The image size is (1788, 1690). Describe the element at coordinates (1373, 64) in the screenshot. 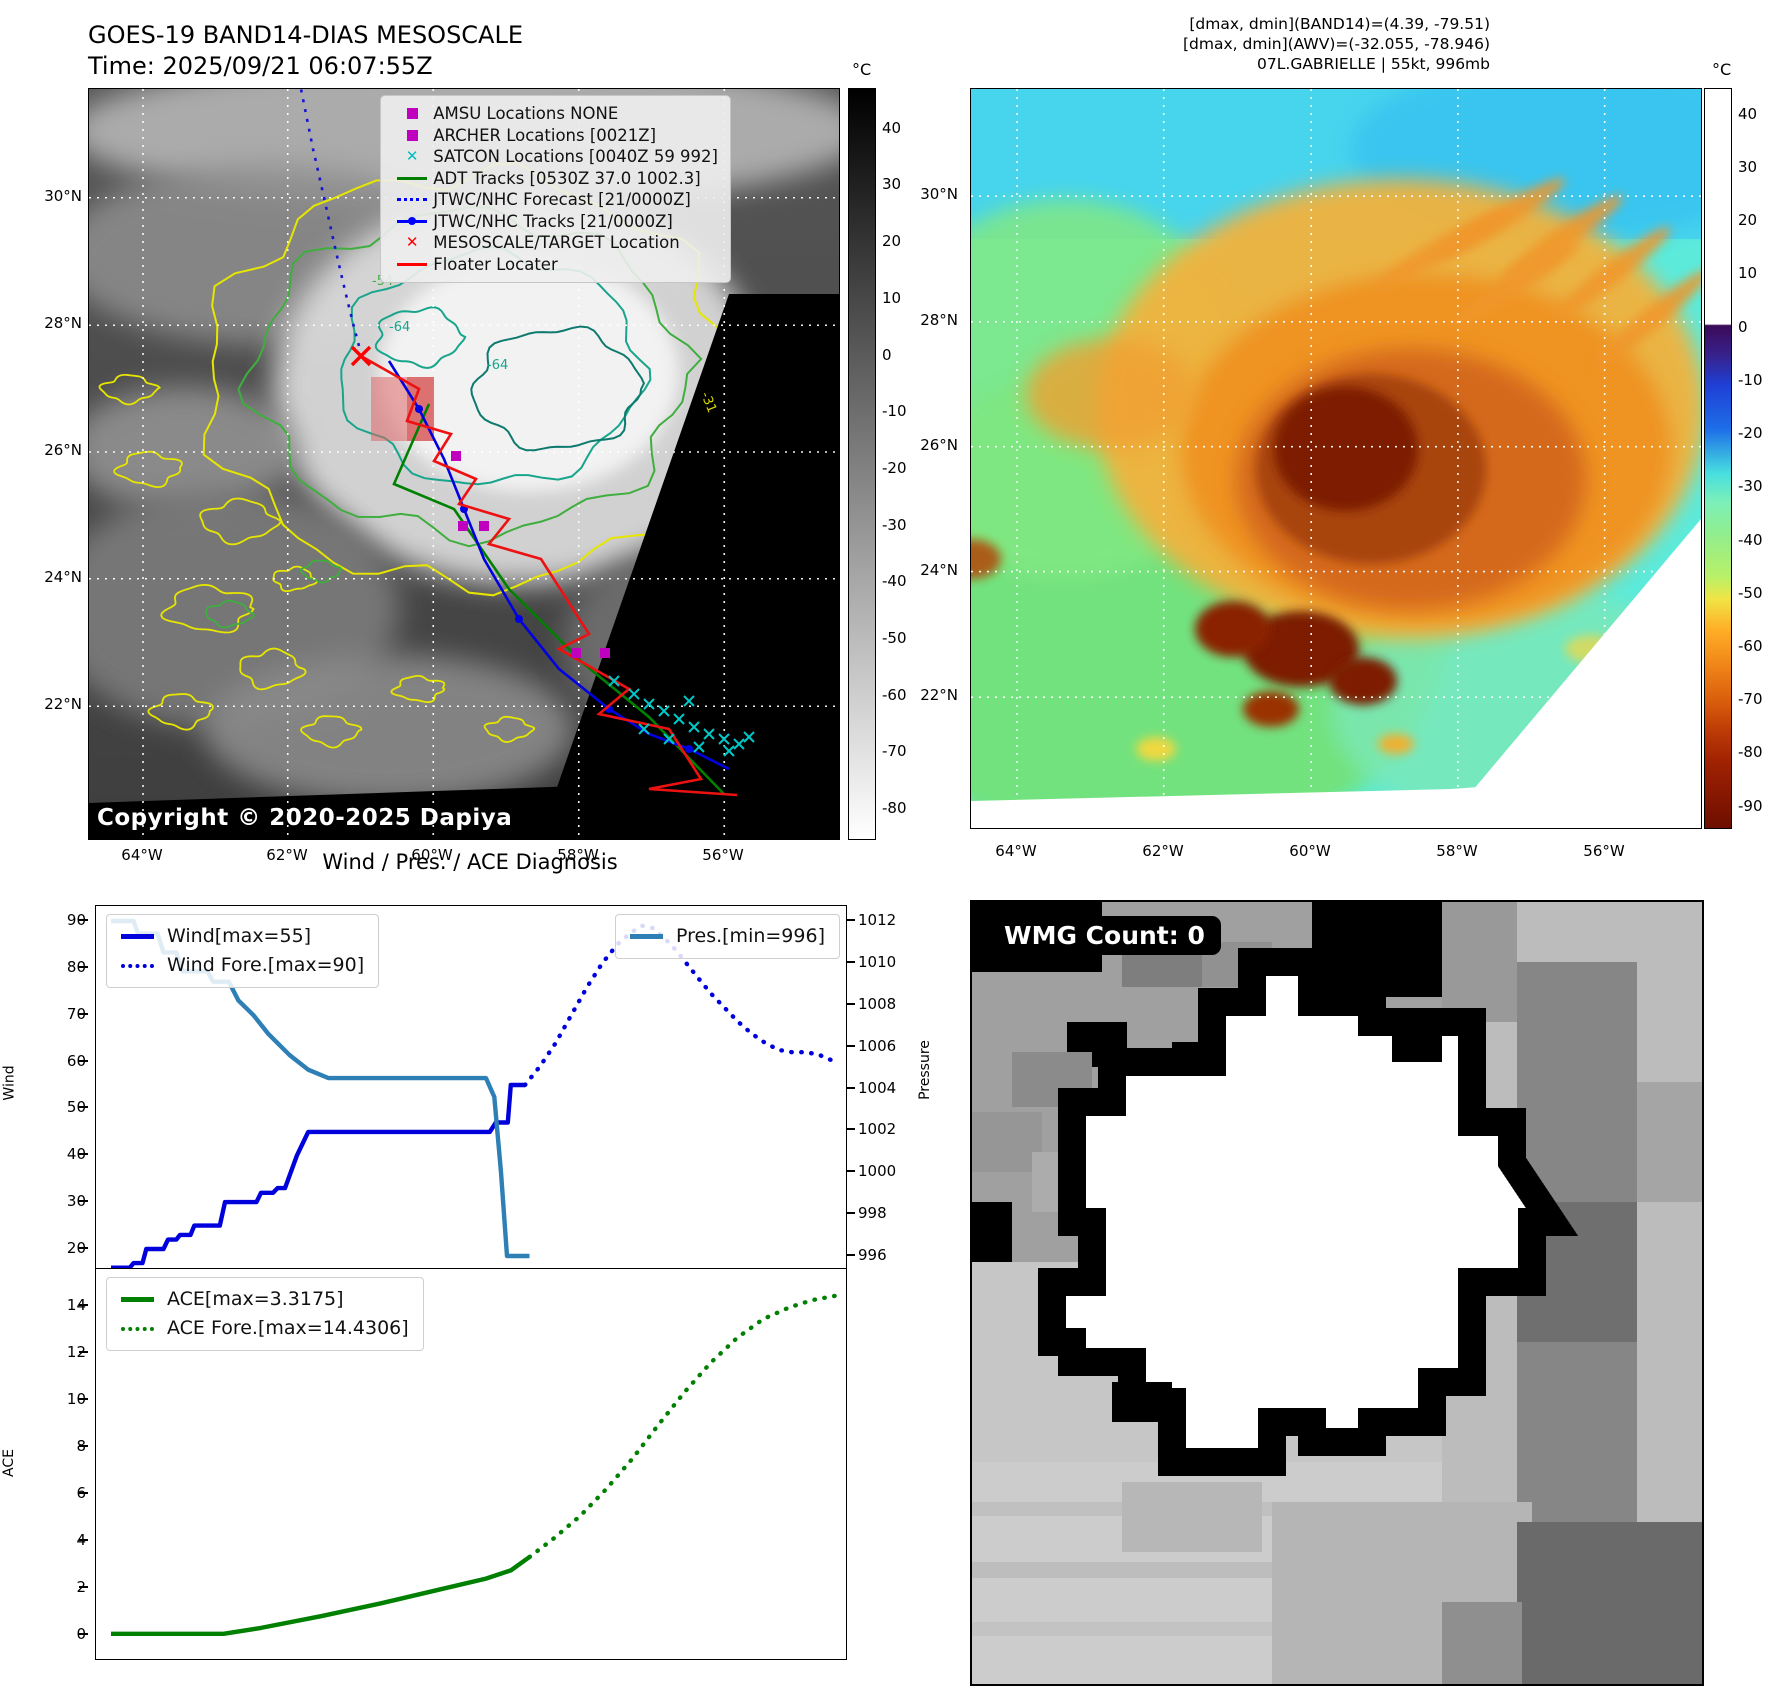

I see `storm-id-intensity: 07L.GABRIELLE | 55kt, 996mb` at that location.